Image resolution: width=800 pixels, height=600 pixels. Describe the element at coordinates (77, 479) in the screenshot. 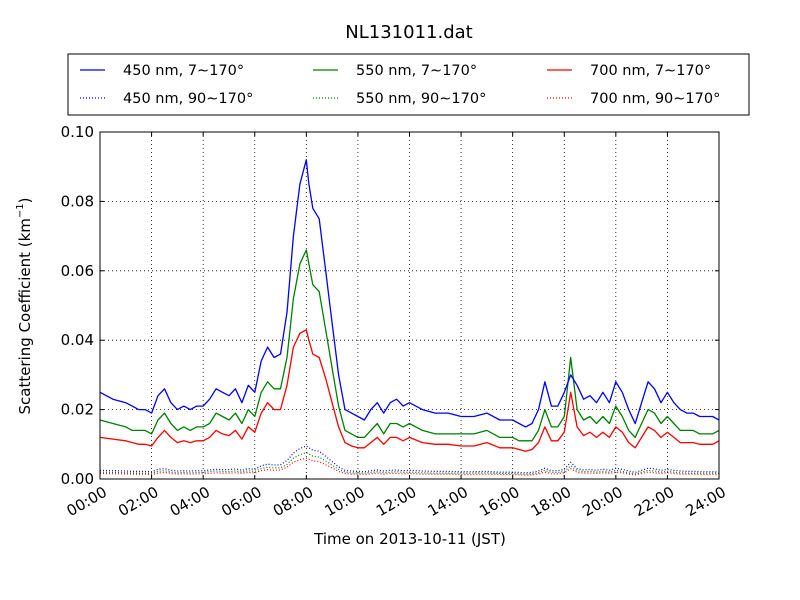

I see `y-tick-label: 0.00` at that location.